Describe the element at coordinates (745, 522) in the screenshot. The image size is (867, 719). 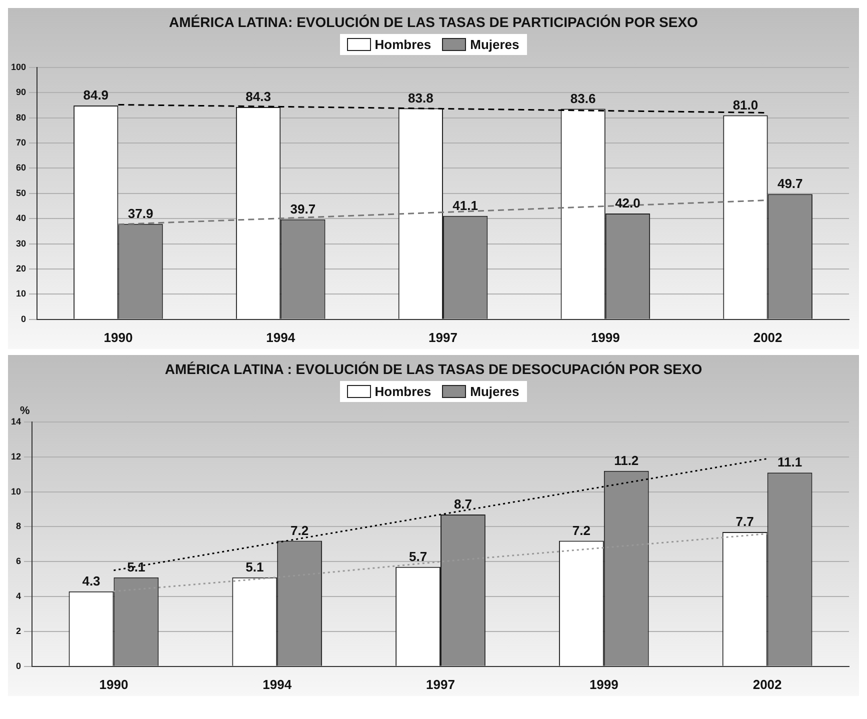
I see `data-label: 7.7` at that location.